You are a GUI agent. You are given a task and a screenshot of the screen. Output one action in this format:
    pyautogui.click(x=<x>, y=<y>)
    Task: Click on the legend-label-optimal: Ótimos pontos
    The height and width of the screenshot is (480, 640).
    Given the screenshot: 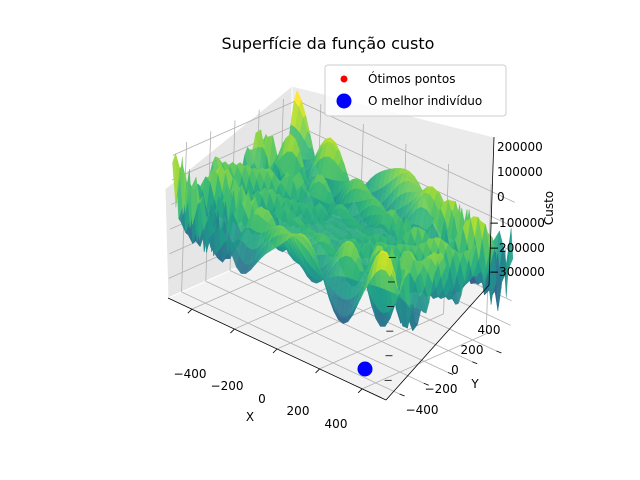 What is the action you would take?
    pyautogui.click(x=411, y=78)
    